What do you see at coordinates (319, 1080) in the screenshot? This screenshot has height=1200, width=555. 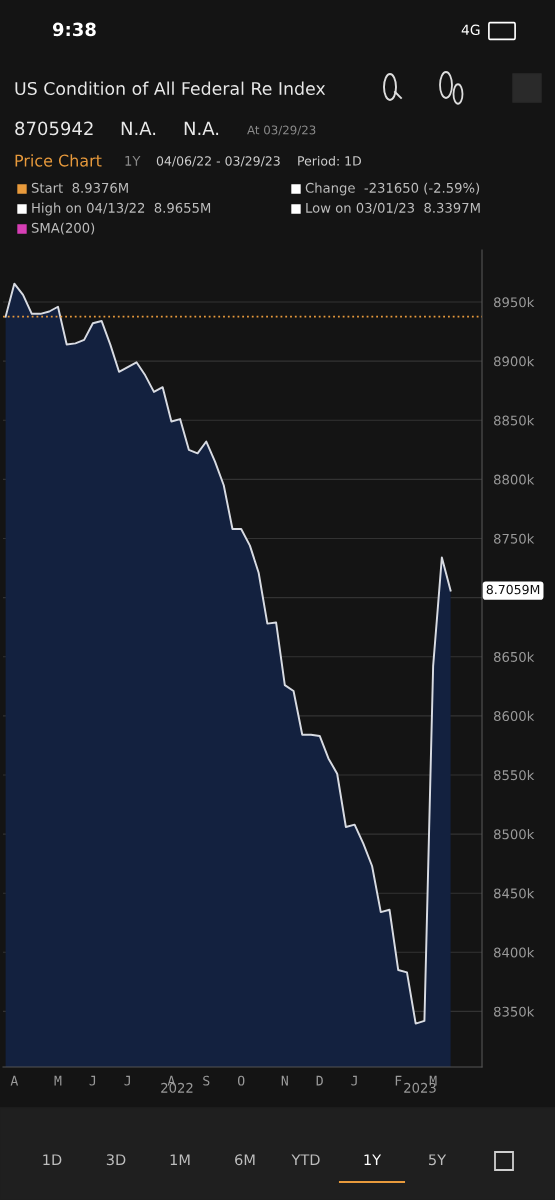 I see `x-tick-label: D` at bounding box center [319, 1080].